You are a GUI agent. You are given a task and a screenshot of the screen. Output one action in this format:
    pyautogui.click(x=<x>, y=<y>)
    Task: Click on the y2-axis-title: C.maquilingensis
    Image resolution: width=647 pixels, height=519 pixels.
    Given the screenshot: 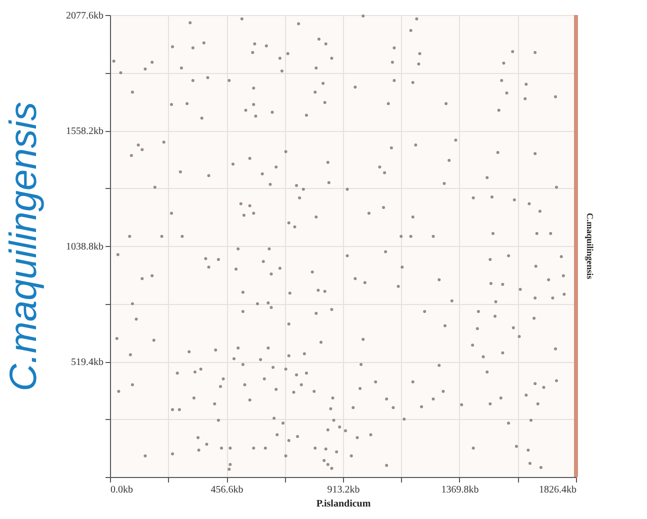 What is the action you would take?
    pyautogui.click(x=590, y=246)
    